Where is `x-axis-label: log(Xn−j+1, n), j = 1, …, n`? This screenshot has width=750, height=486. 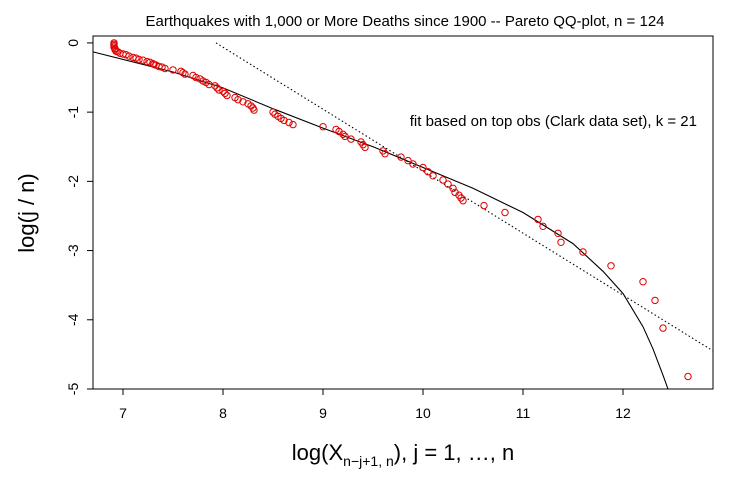
x-axis-label: log(Xn−j+1, n), j = 1, …, n is located at coordinates (403, 454).